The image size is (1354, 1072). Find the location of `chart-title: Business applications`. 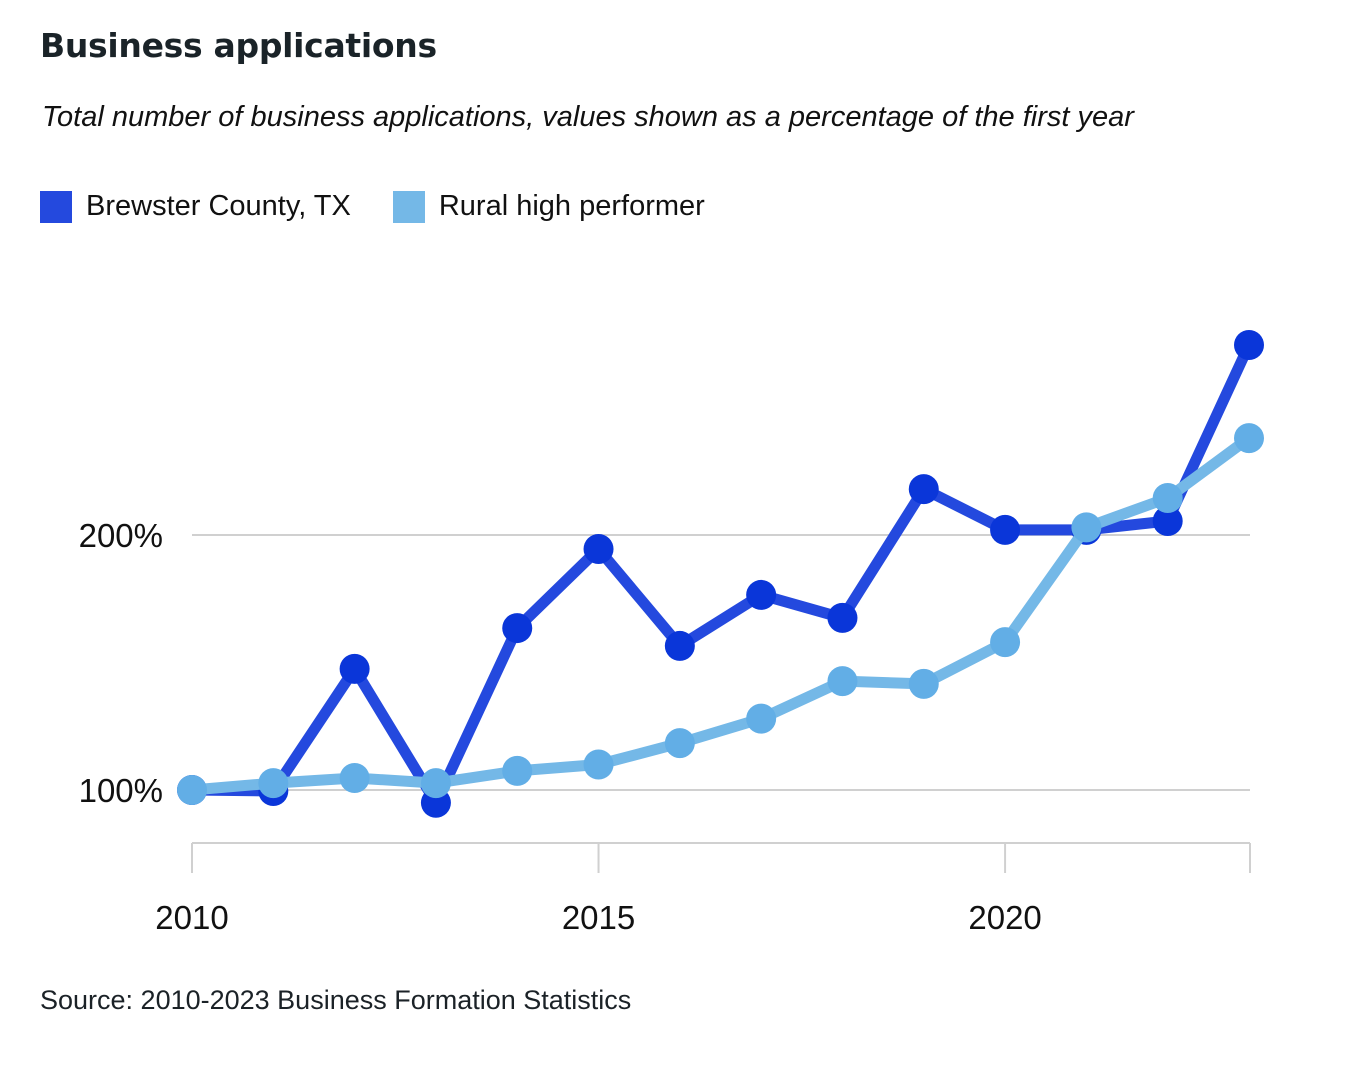

chart-title: Business applications is located at coordinates (238, 45).